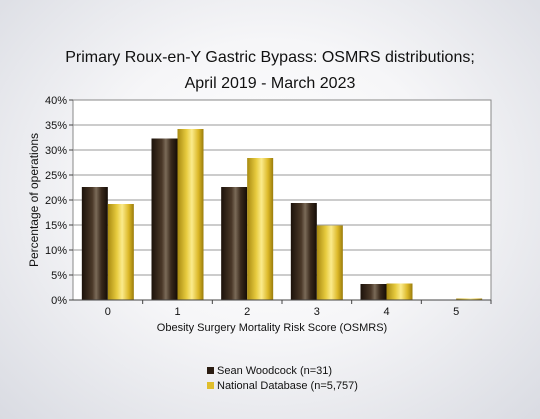 The height and width of the screenshot is (419, 540). What do you see at coordinates (317, 312) in the screenshot?
I see `x-tick-label: 3` at bounding box center [317, 312].